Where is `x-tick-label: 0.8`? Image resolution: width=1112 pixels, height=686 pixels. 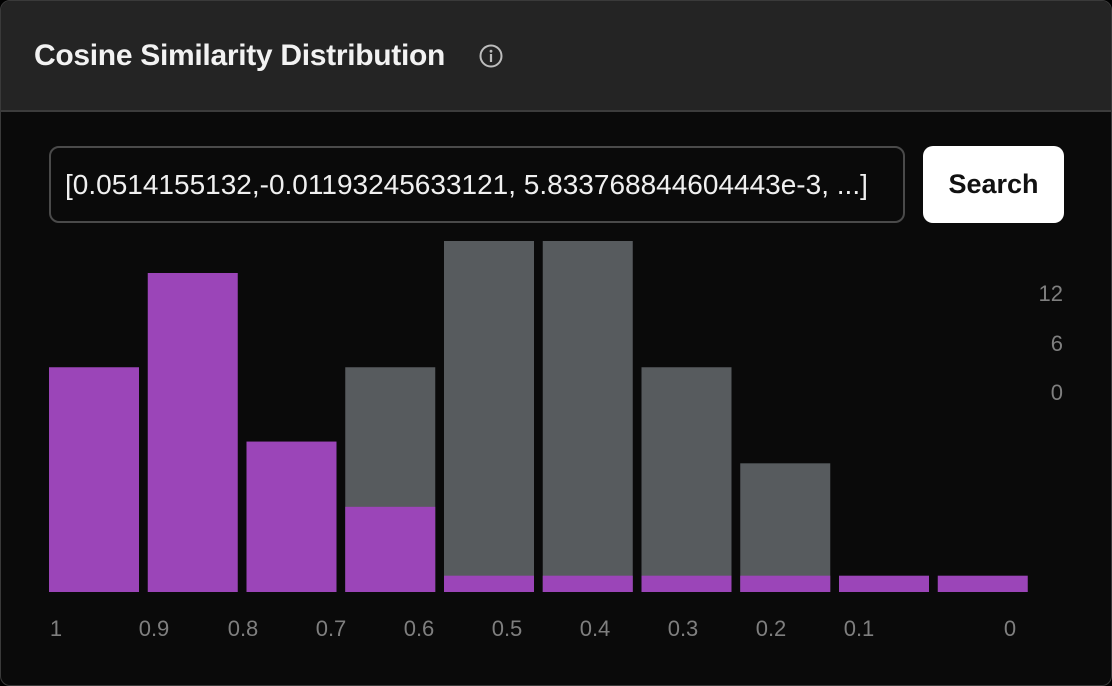
x-tick-label: 0.8 is located at coordinates (243, 628).